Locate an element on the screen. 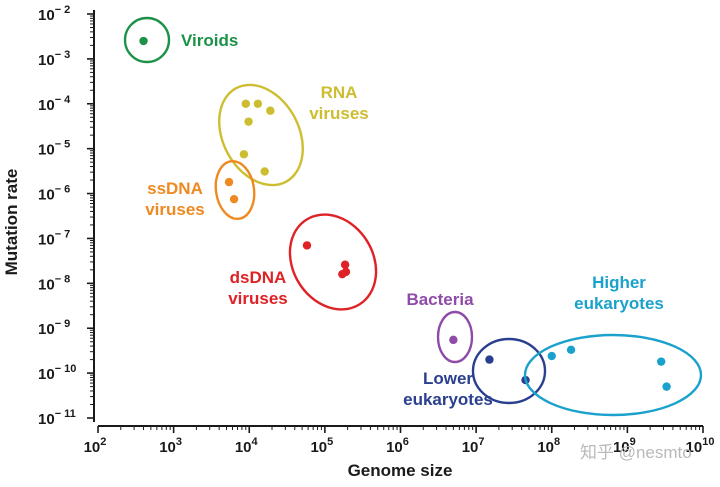  x-axis-title: Genome size is located at coordinates (400, 470).